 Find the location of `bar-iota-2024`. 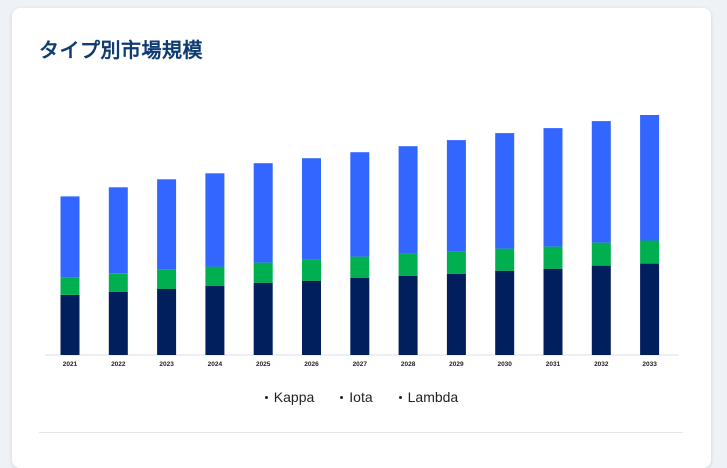

bar-iota-2024 is located at coordinates (215, 276).